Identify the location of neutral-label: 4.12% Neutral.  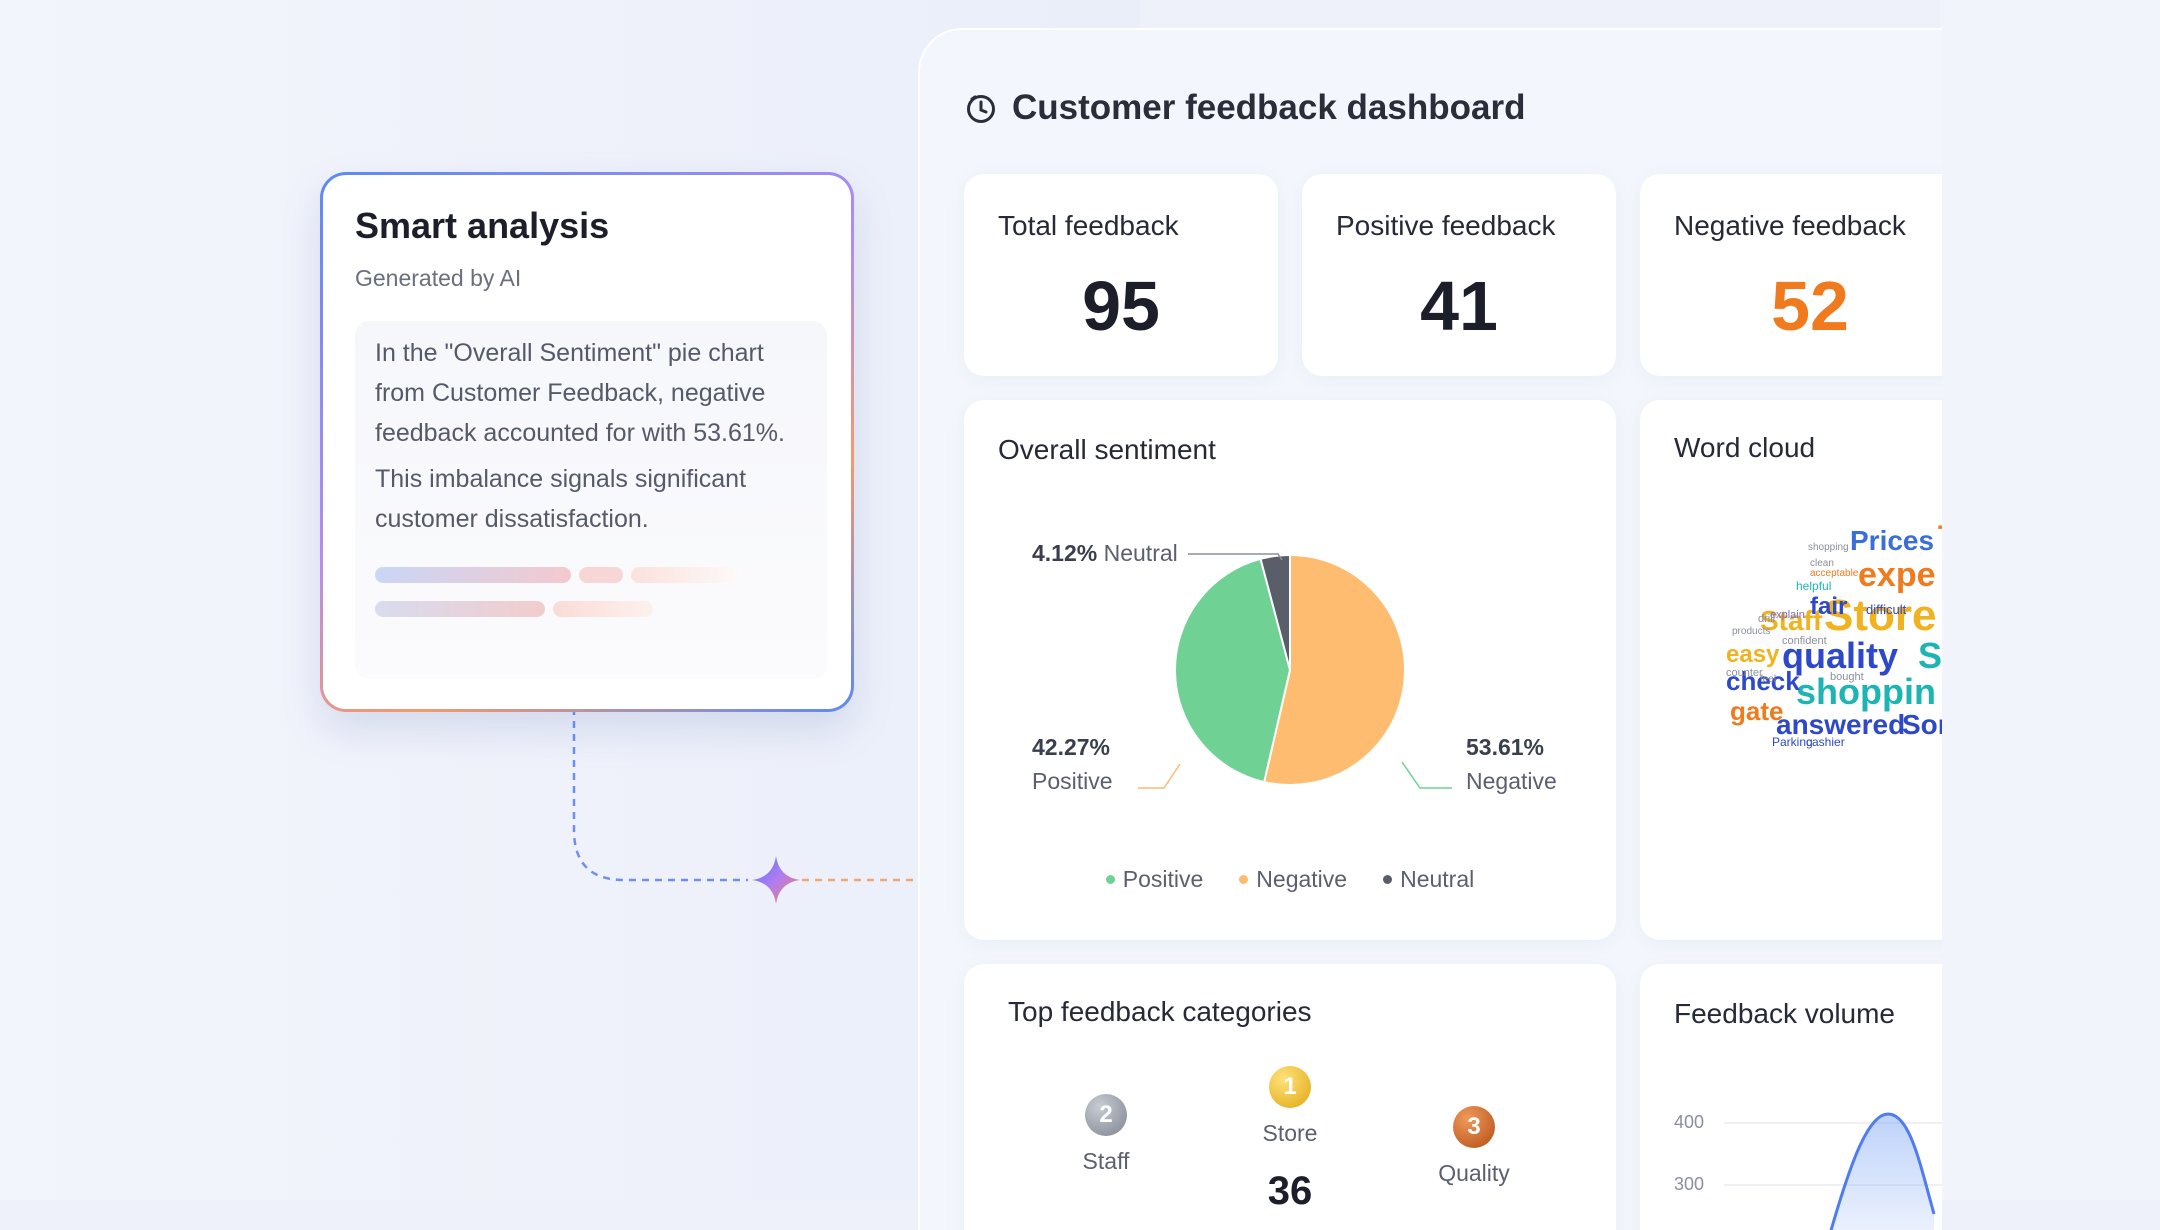
(1105, 553).